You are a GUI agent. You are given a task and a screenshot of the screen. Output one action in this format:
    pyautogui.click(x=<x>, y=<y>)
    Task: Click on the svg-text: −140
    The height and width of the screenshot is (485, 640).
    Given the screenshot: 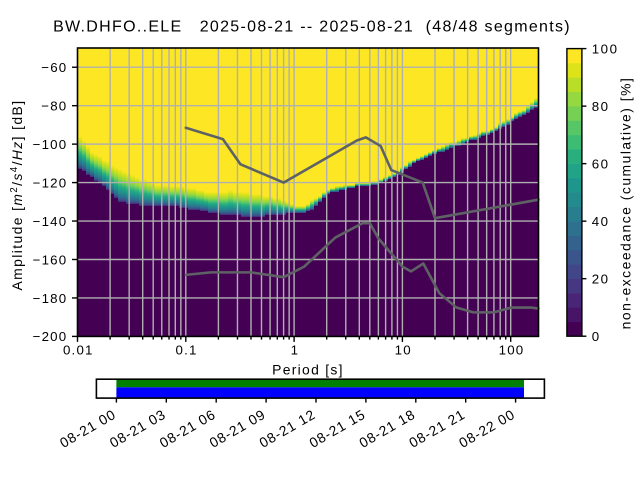 What is the action you would take?
    pyautogui.click(x=50, y=221)
    